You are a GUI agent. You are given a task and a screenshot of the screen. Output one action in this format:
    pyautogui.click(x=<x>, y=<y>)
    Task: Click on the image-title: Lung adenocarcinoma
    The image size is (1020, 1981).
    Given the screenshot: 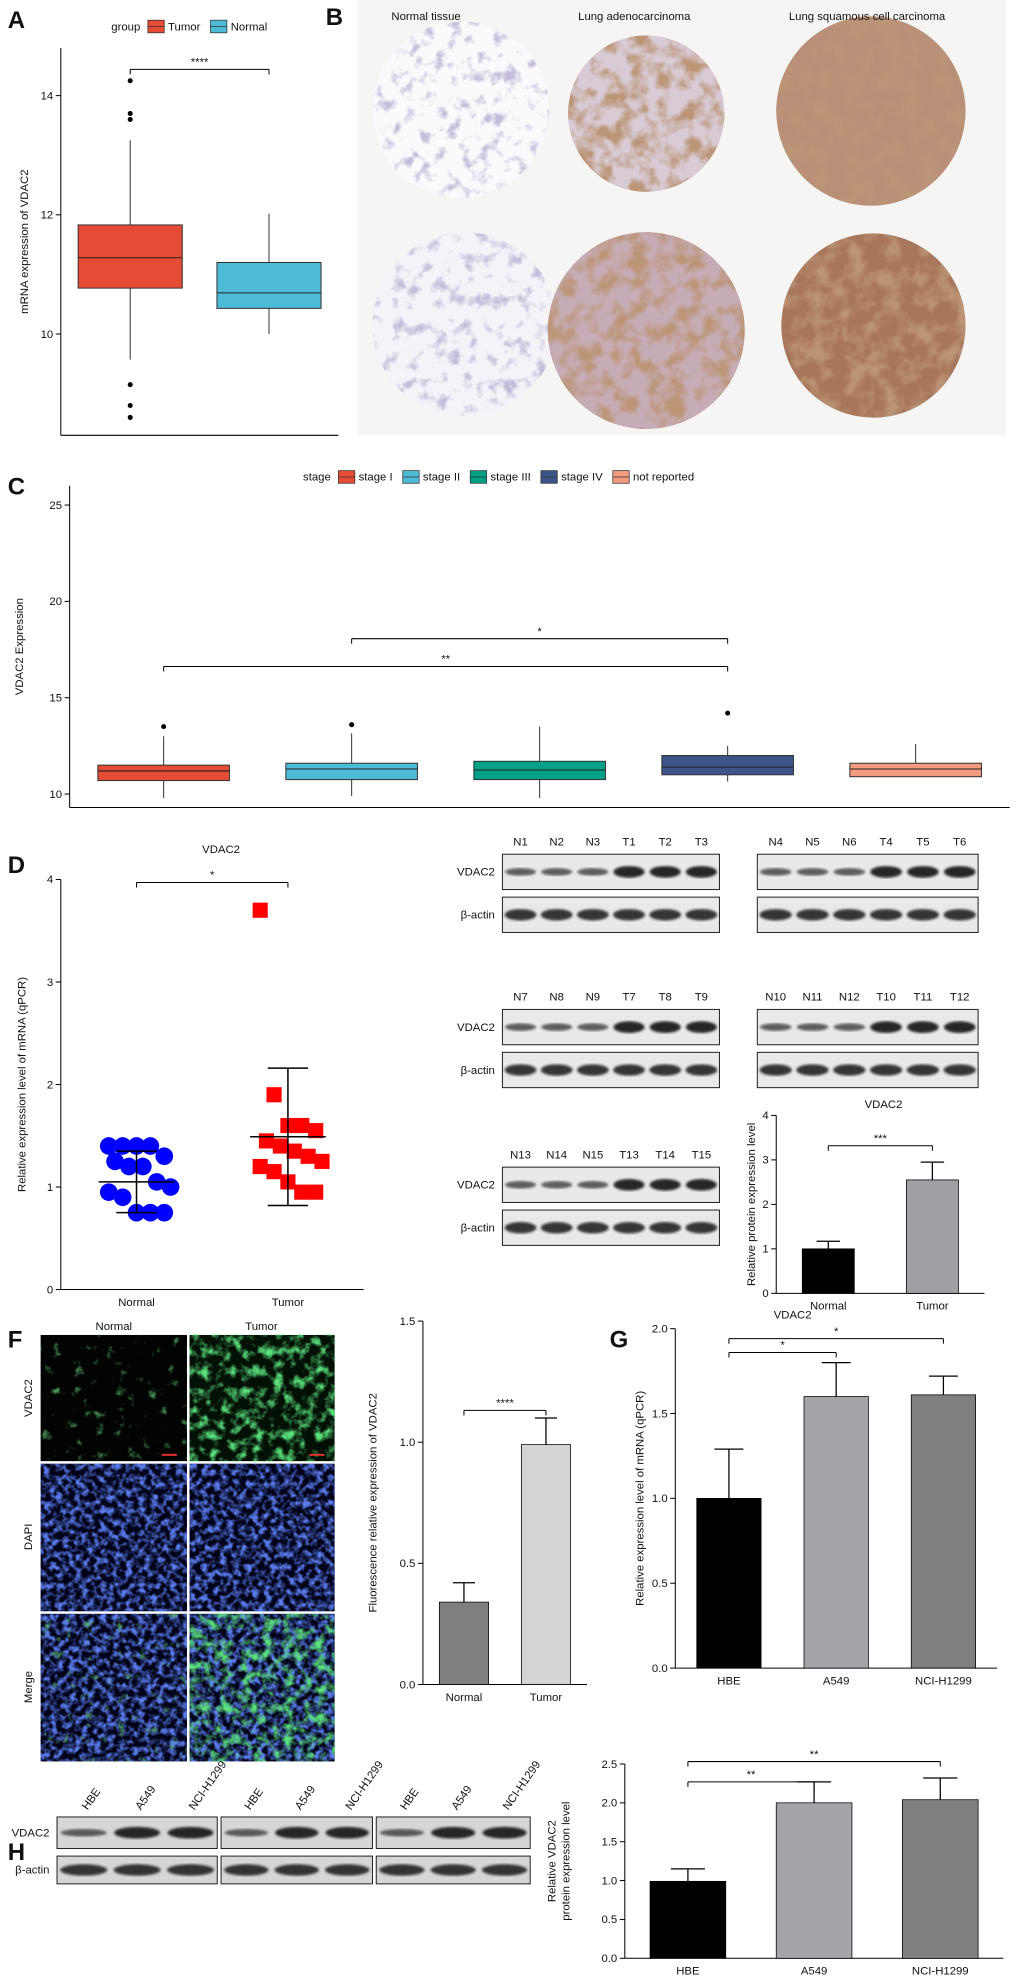 What is the action you would take?
    pyautogui.click(x=634, y=17)
    